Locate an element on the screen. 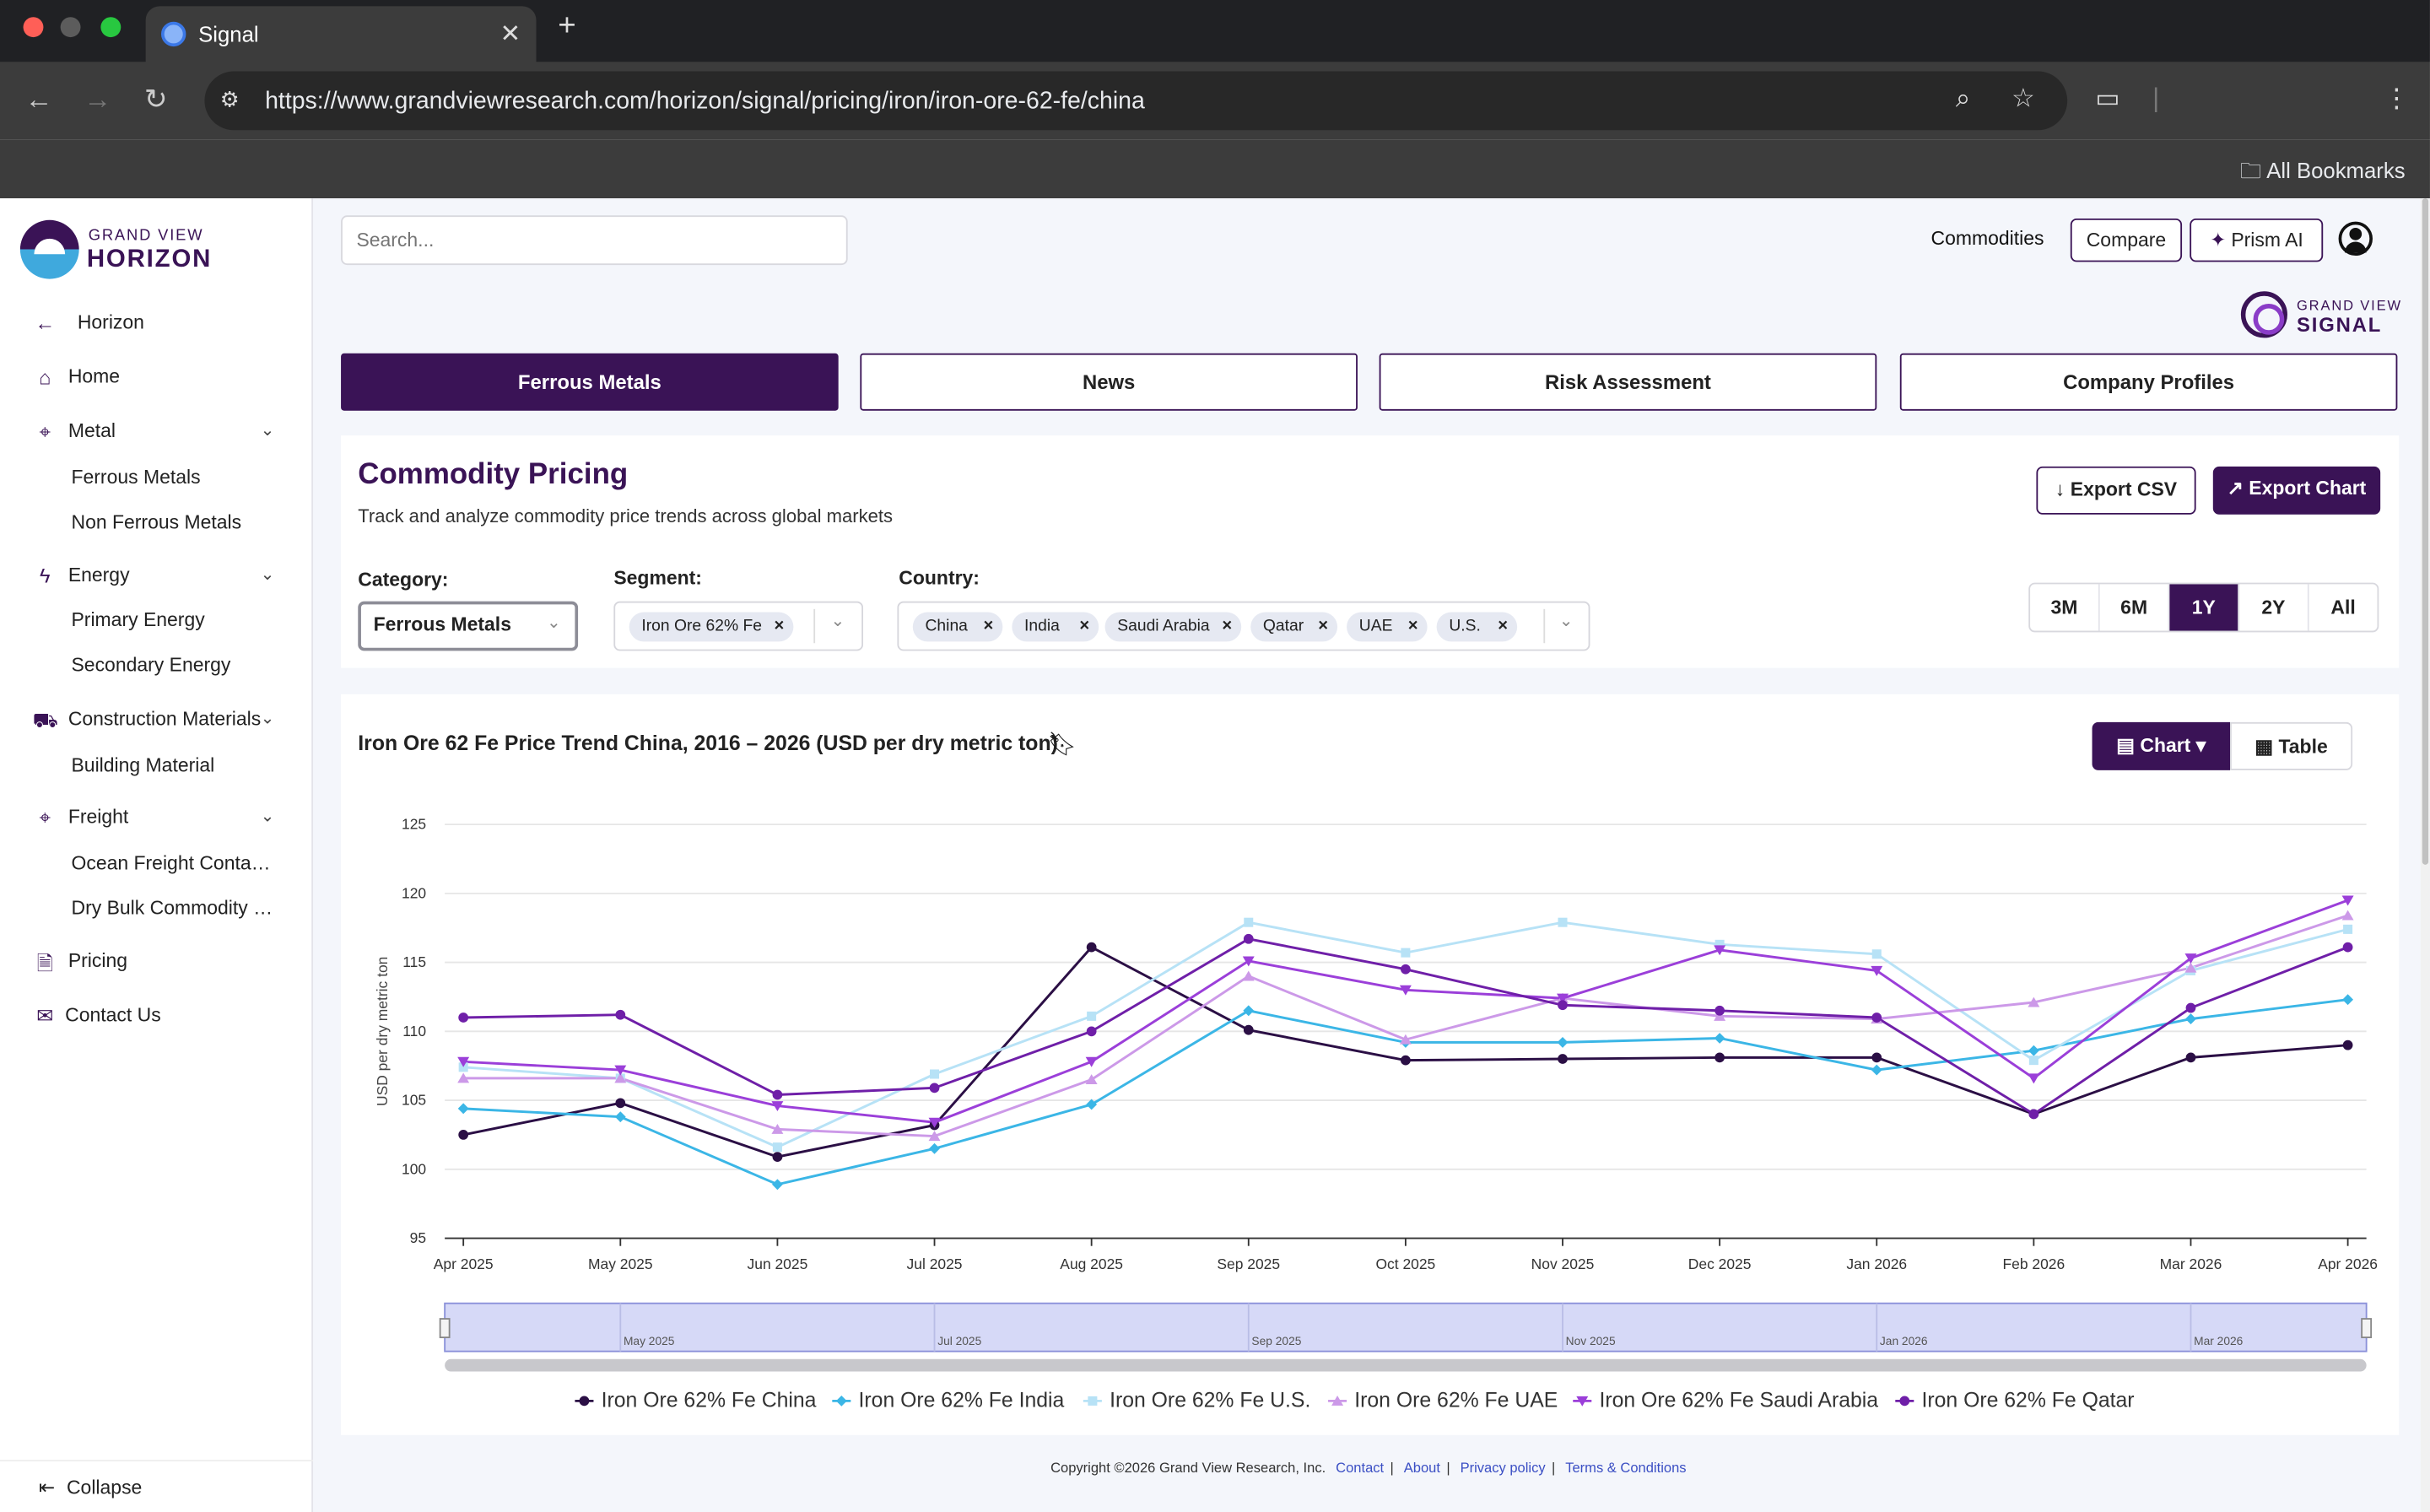 The height and width of the screenshot is (1512, 2430). all-bookmarks: 🗀 All Bookmarks is located at coordinates (2323, 173).